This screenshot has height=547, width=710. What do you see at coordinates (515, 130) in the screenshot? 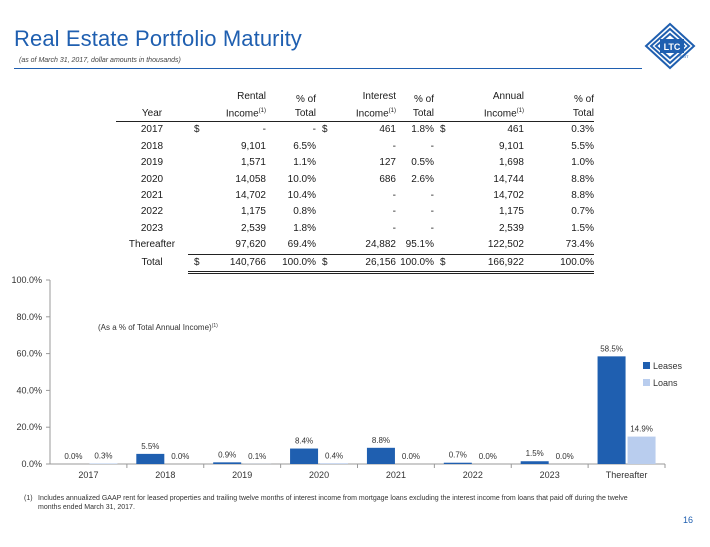
I see `cell-annual: 461` at bounding box center [515, 130].